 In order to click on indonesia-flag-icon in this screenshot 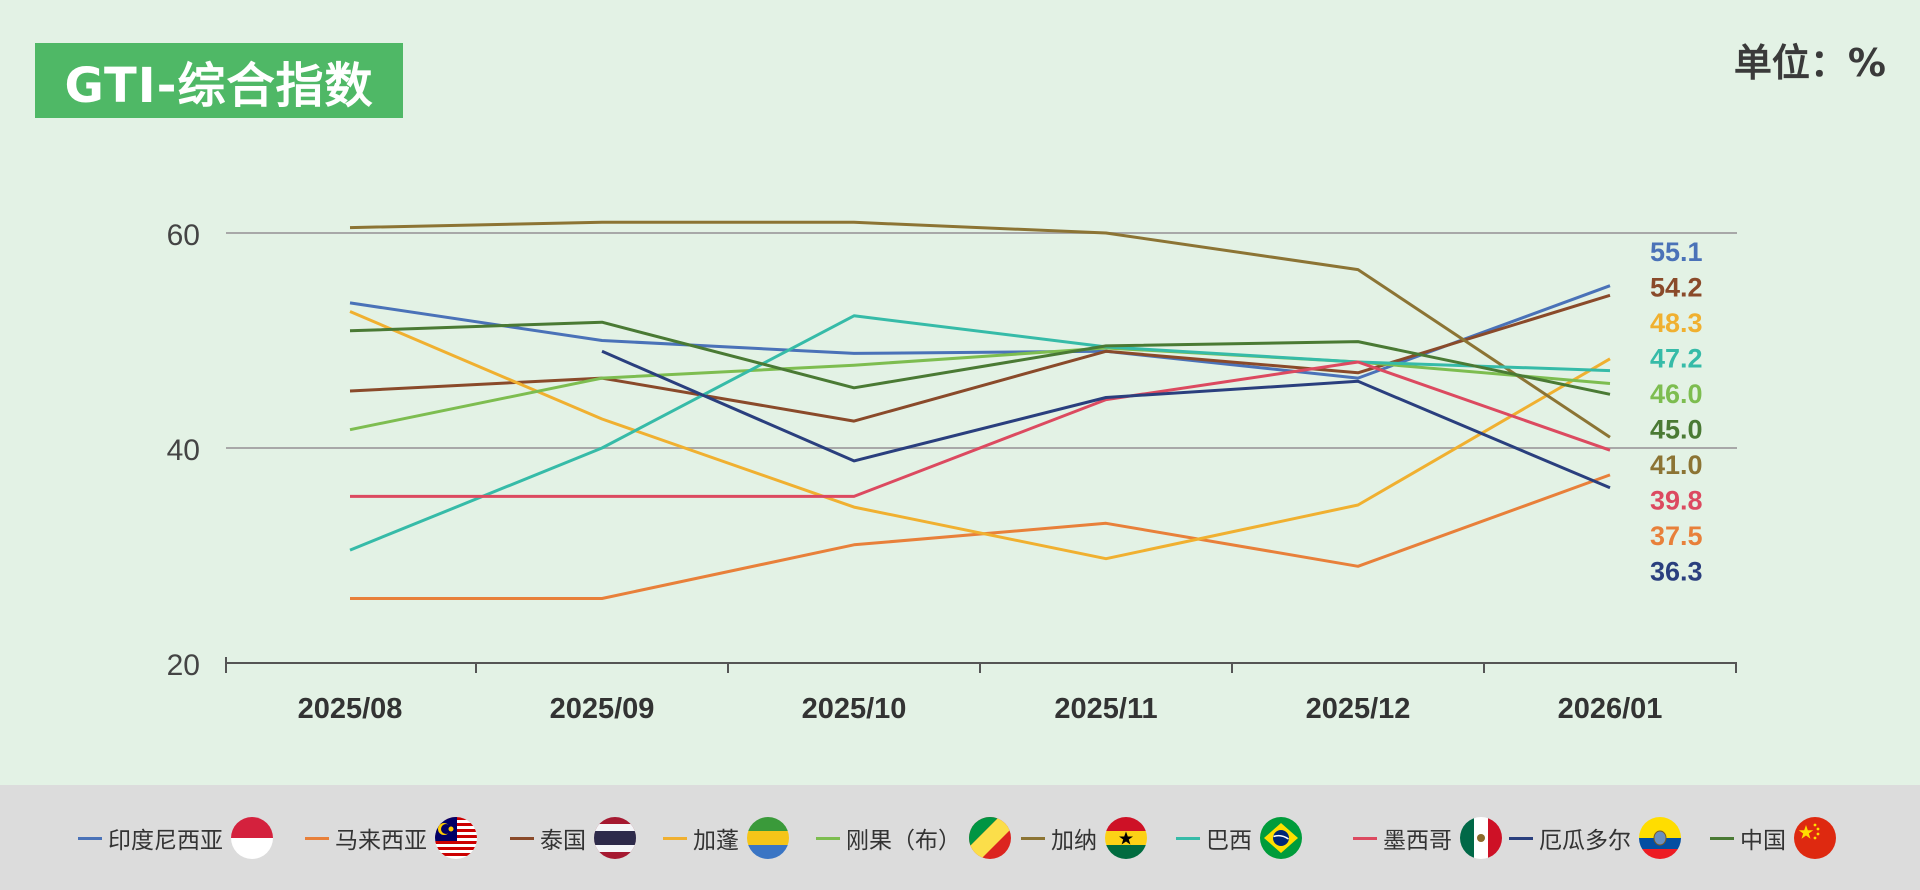, I will do `click(252, 838)`.